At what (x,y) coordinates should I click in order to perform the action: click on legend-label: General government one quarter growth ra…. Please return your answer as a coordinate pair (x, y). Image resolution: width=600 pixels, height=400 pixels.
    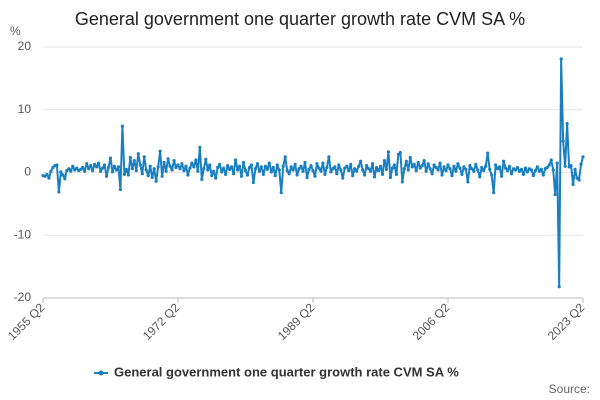
    Looking at the image, I should click on (286, 371).